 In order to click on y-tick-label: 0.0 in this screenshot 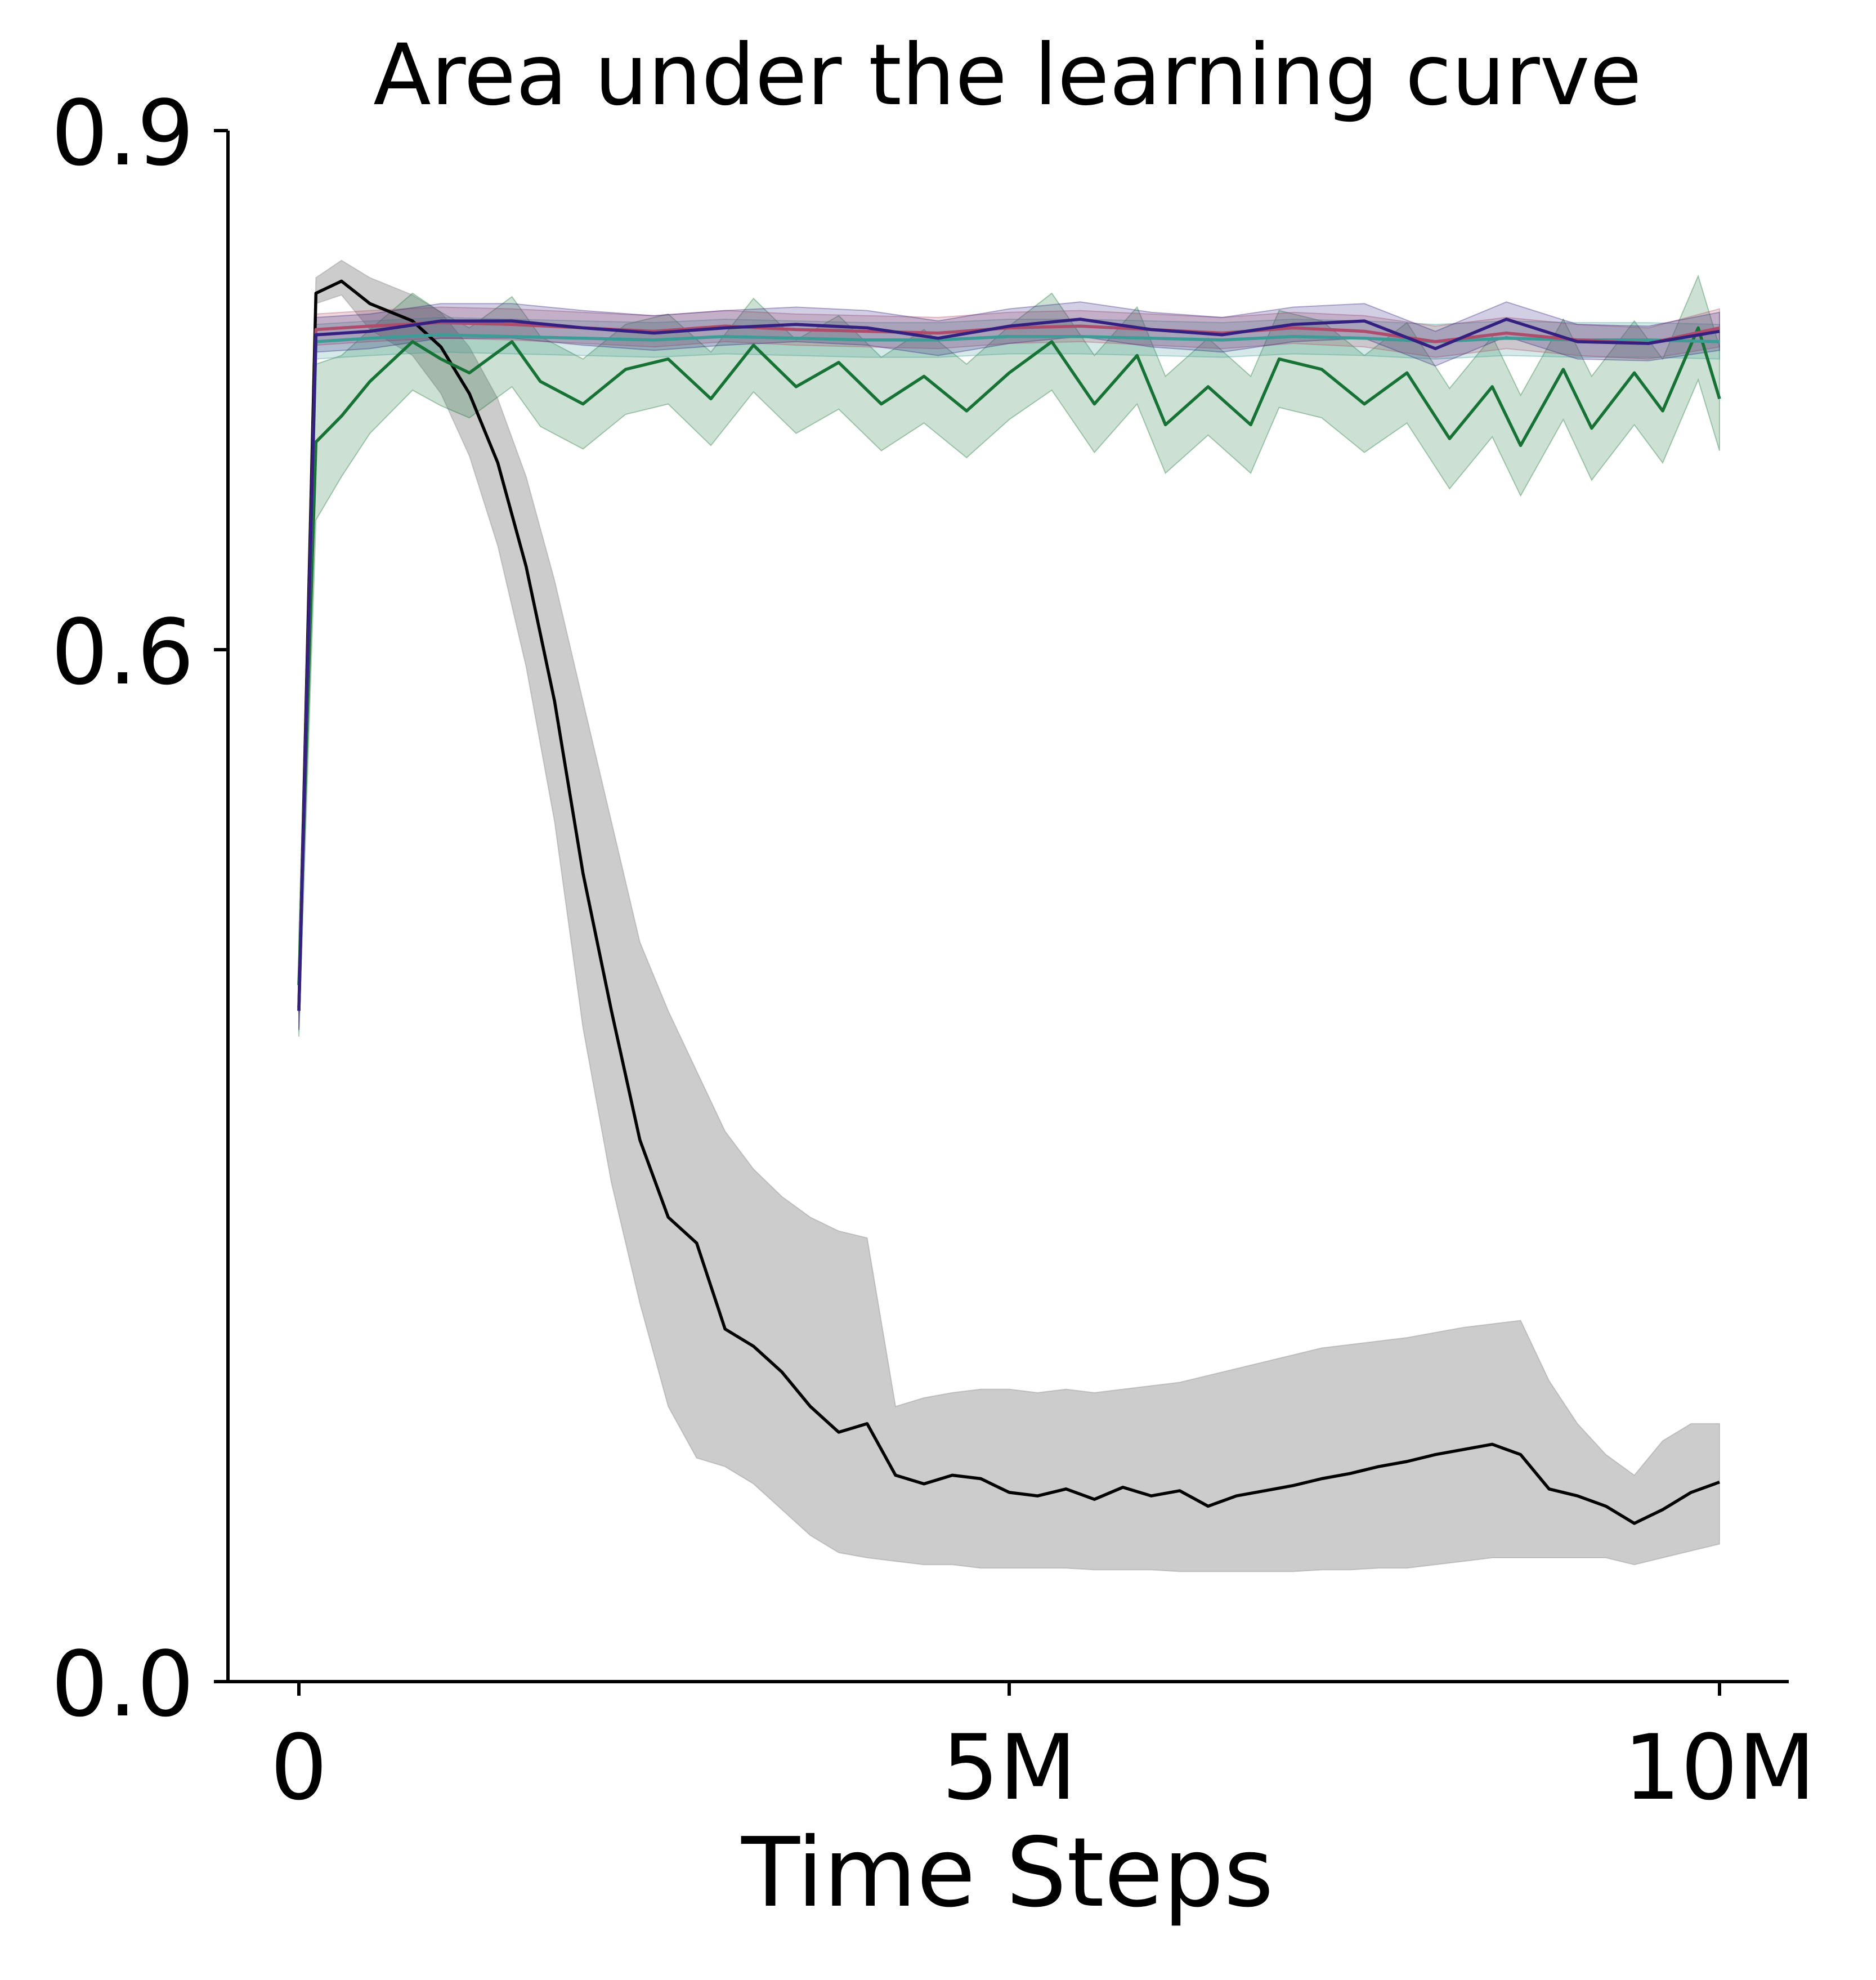, I will do `click(122, 1684)`.